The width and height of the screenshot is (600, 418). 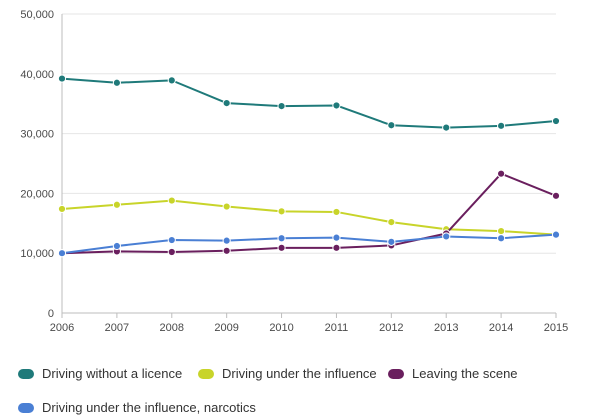 What do you see at coordinates (37, 194) in the screenshot?
I see `y-tick-label: 20,000` at bounding box center [37, 194].